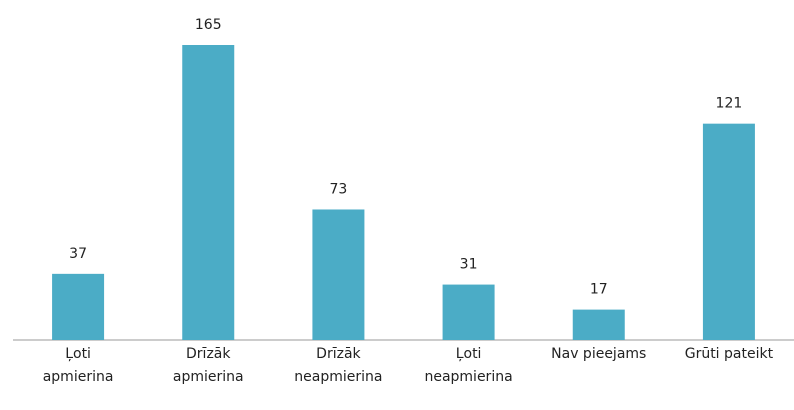 Image resolution: width=794 pixels, height=410 pixels. Describe the element at coordinates (78, 365) in the screenshot. I see `x-tick-label: Ļoti apmierina` at that location.